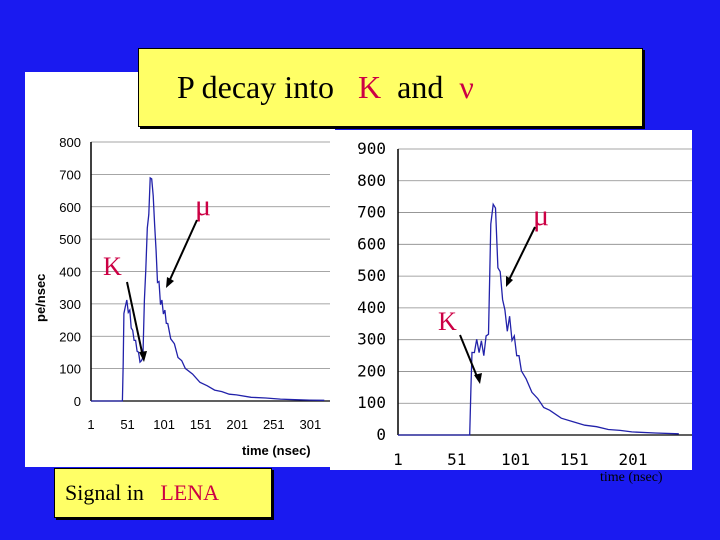 This screenshot has height=540, width=720. What do you see at coordinates (469, 357) in the screenshot?
I see `right-k-arrow` at bounding box center [469, 357].